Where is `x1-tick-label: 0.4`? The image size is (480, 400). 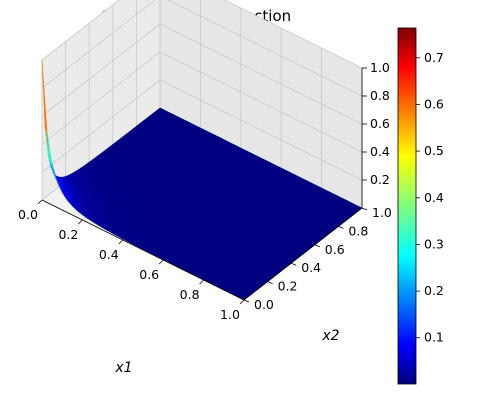
x1-tick-label: 0.4 is located at coordinates (109, 254).